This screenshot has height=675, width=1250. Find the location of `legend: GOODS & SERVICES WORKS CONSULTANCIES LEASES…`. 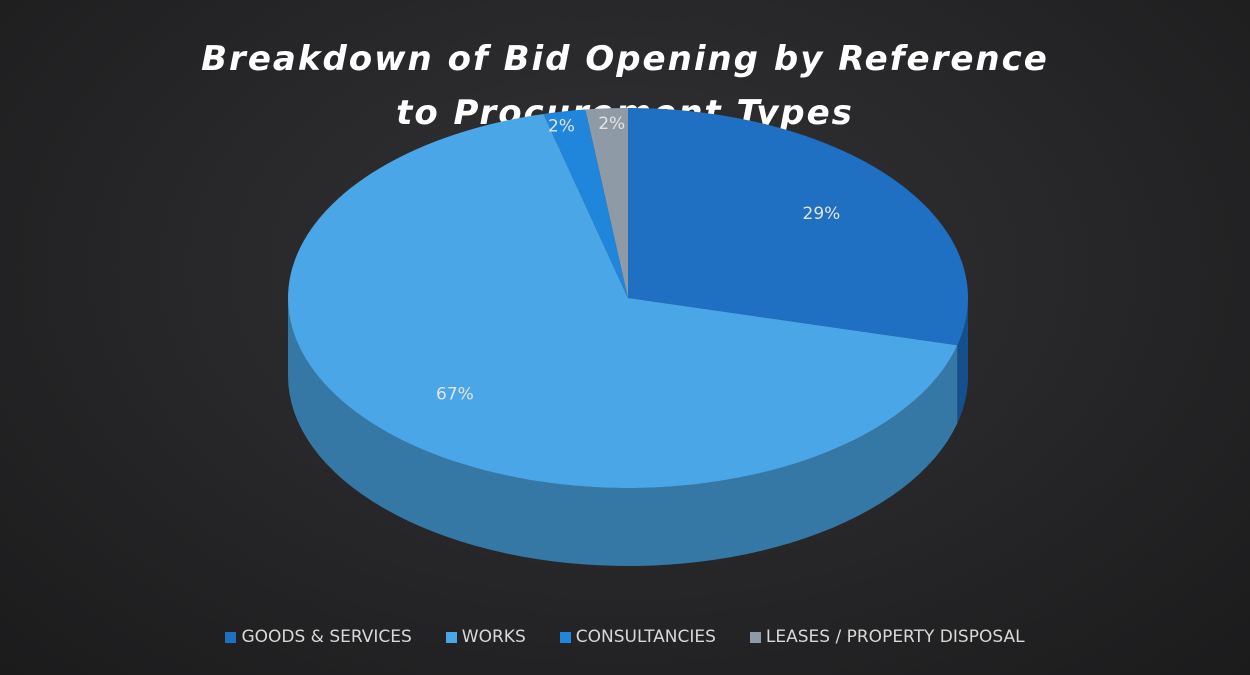

legend: GOODS & SERVICES WORKS CONSULTANCIES LEASES… is located at coordinates (625, 637).